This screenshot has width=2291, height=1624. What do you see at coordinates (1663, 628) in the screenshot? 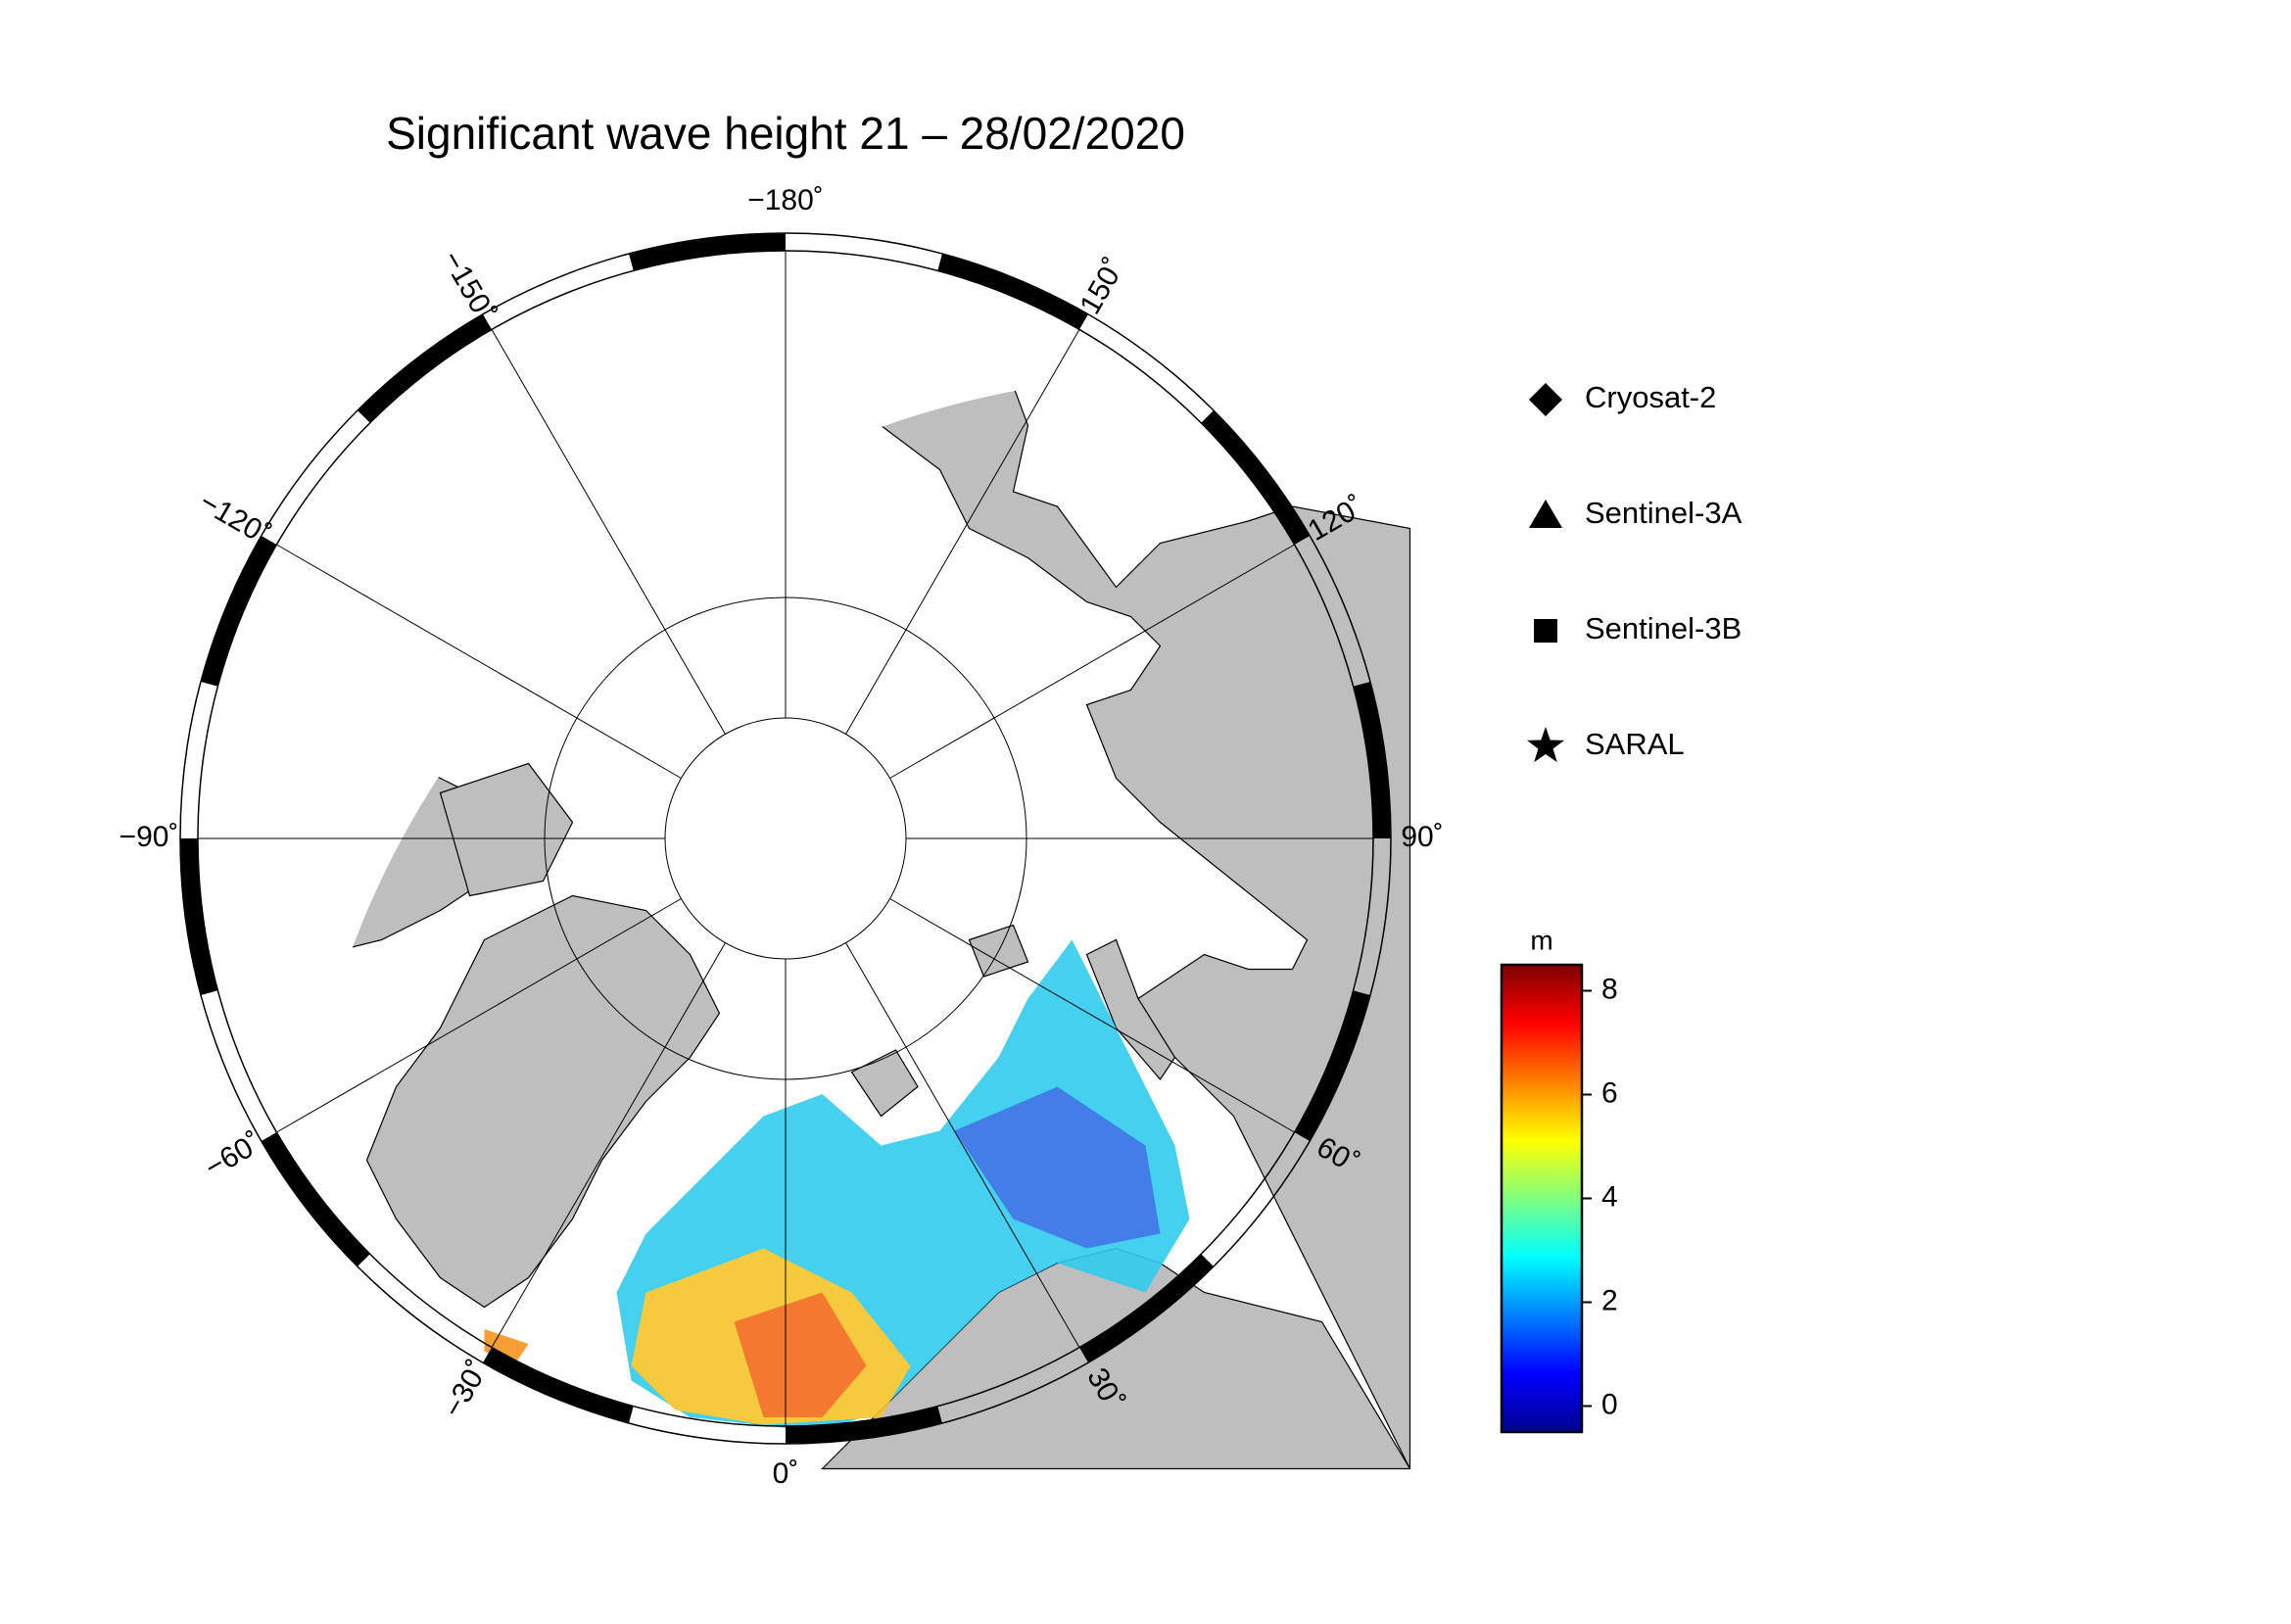
I see `legend-label: Sentinel-3B` at bounding box center [1663, 628].